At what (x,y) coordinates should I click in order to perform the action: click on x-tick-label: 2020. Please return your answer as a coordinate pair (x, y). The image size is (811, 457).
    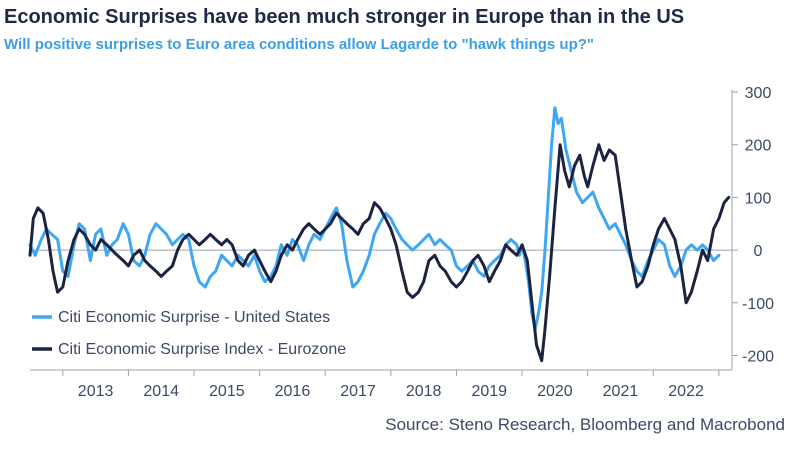
    Looking at the image, I should click on (555, 391).